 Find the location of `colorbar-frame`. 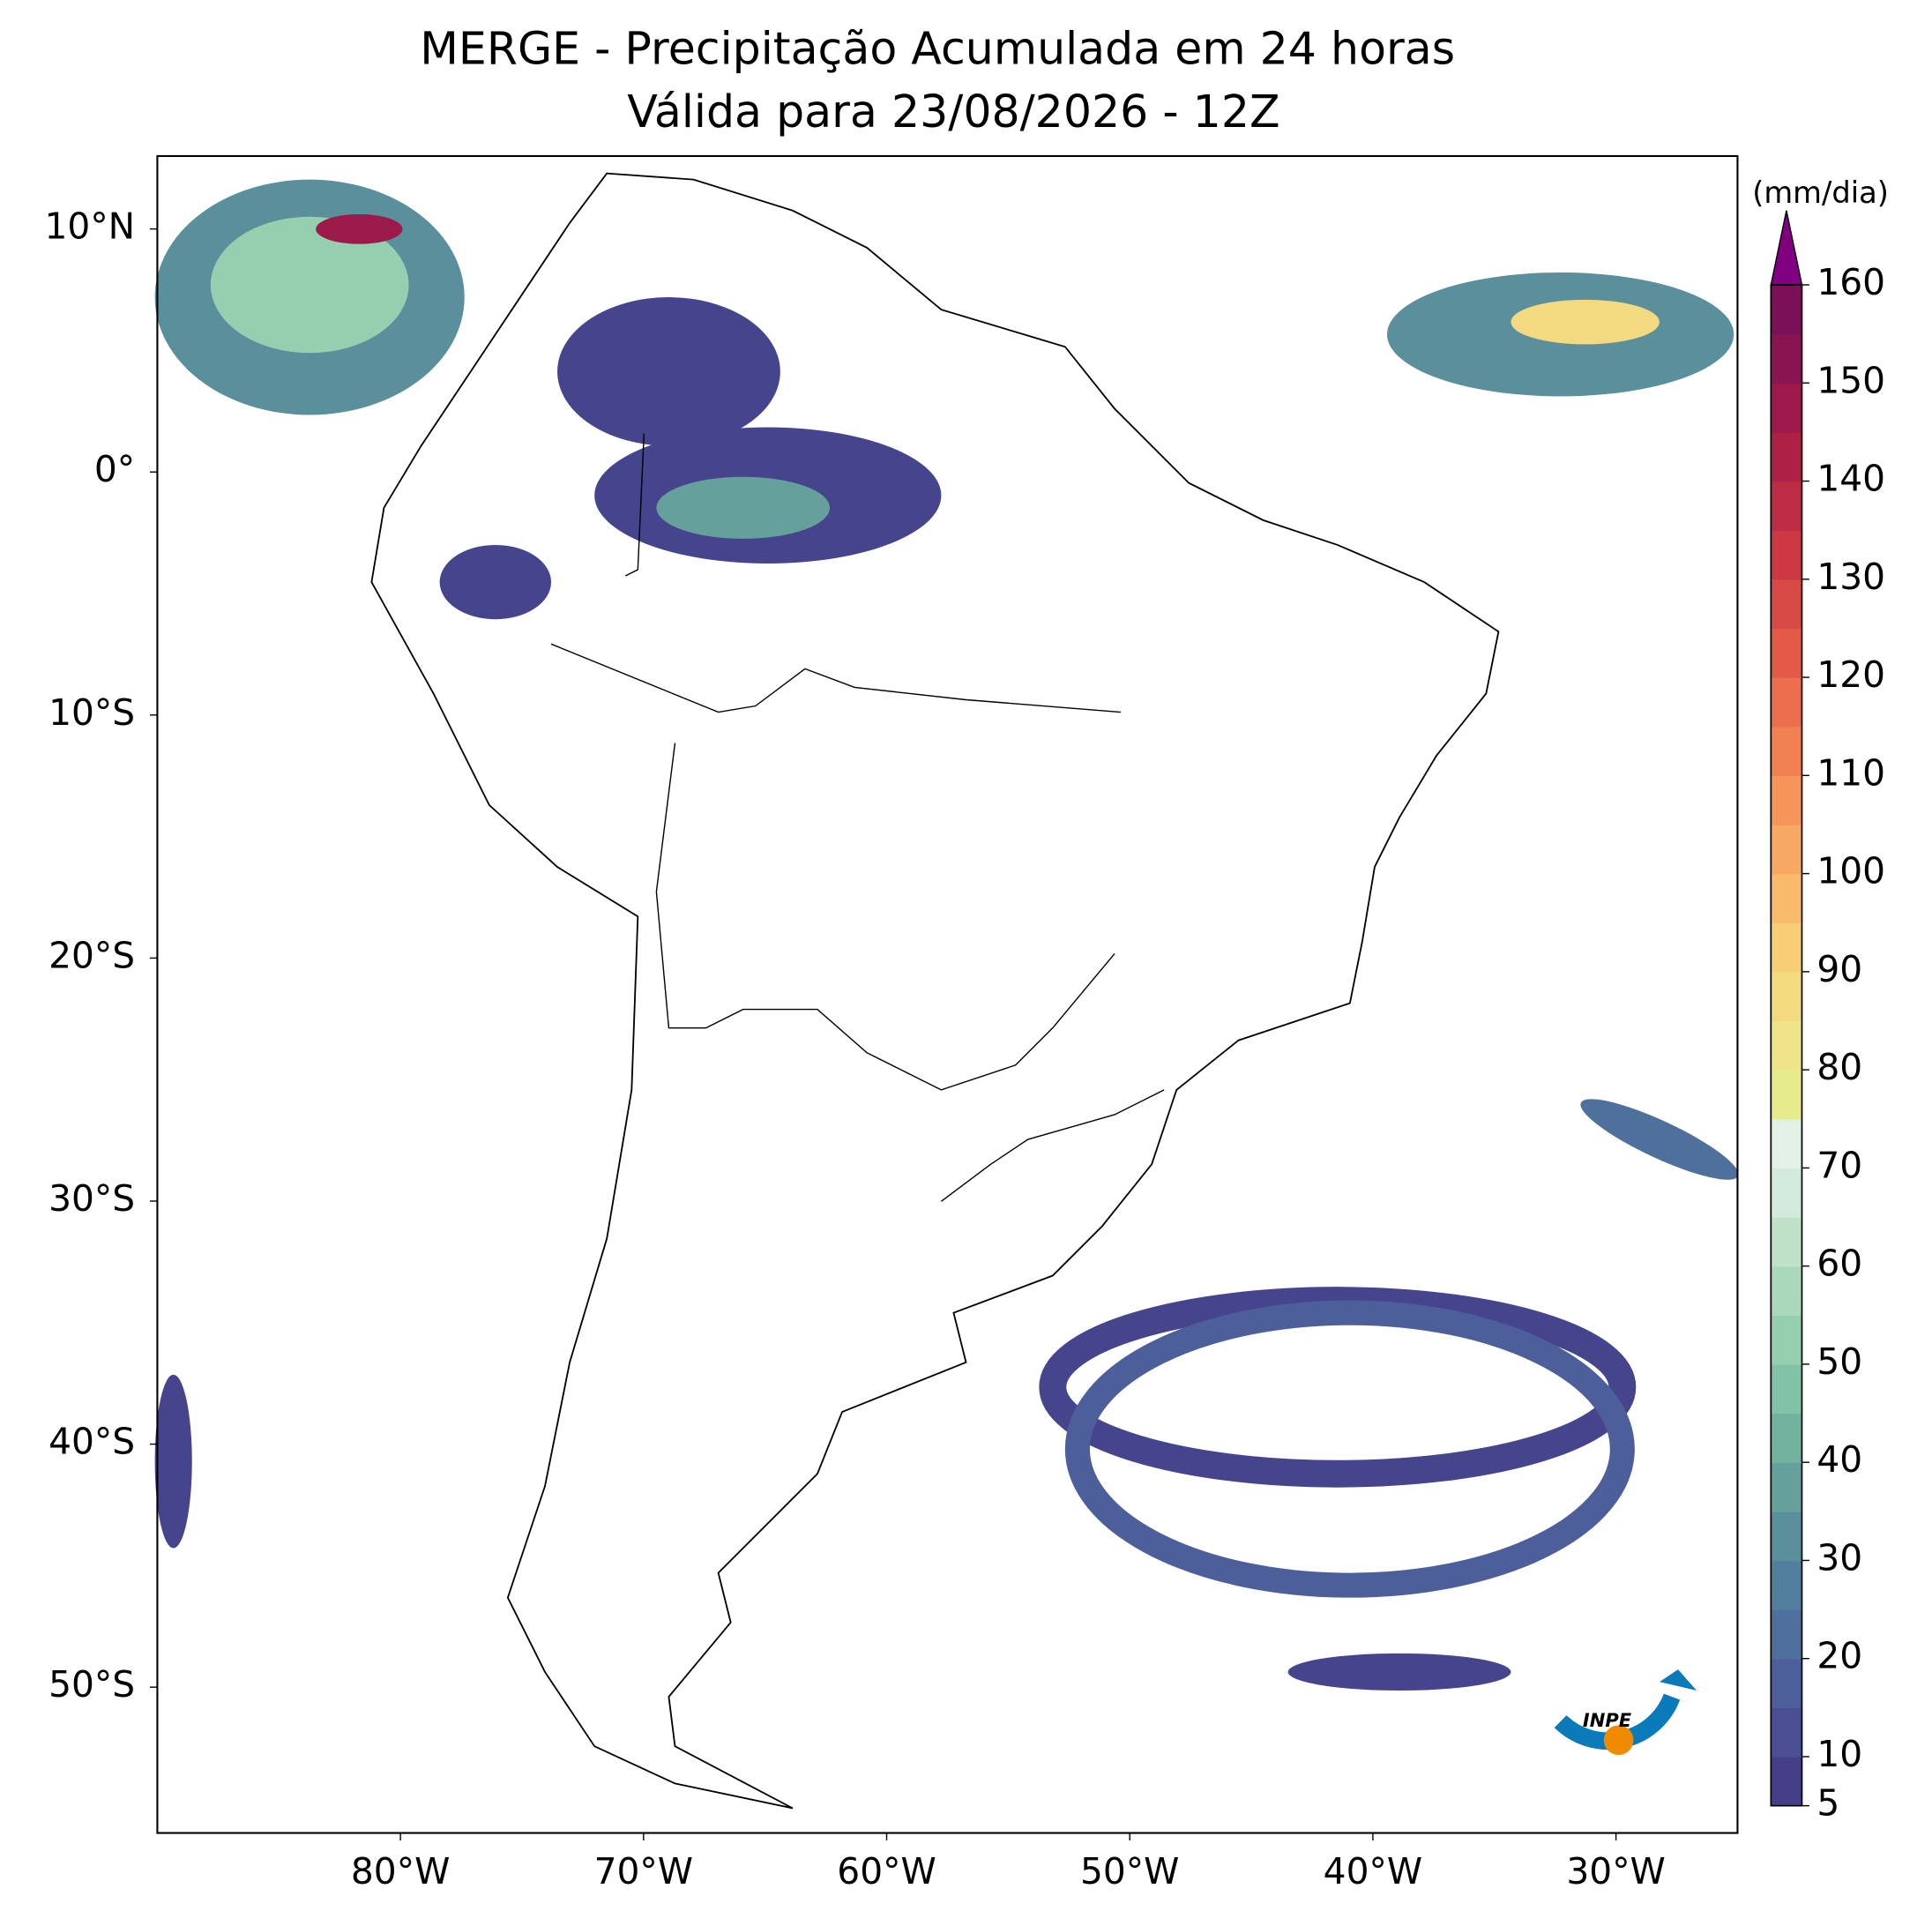

colorbar-frame is located at coordinates (1786, 1045).